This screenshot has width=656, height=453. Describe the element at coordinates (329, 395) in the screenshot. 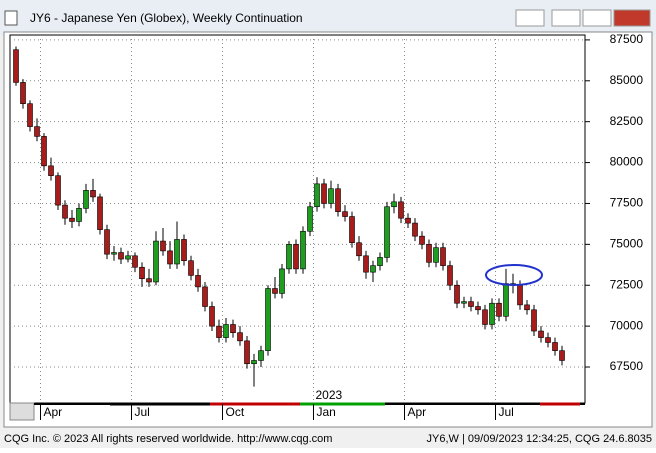

I see `year-label: 2023` at that location.